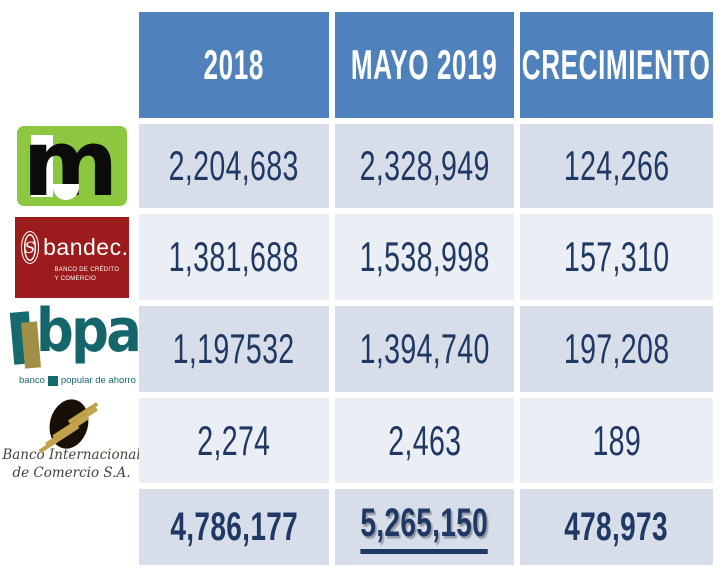  I want to click on cell-bm-mayo2019: 2,328,949, so click(424, 166).